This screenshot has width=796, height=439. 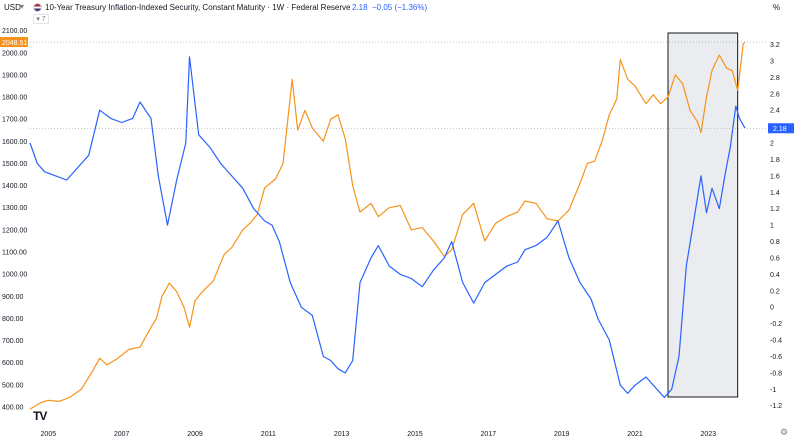 What do you see at coordinates (12, 7) in the screenshot?
I see `currency-selector: USD` at bounding box center [12, 7].